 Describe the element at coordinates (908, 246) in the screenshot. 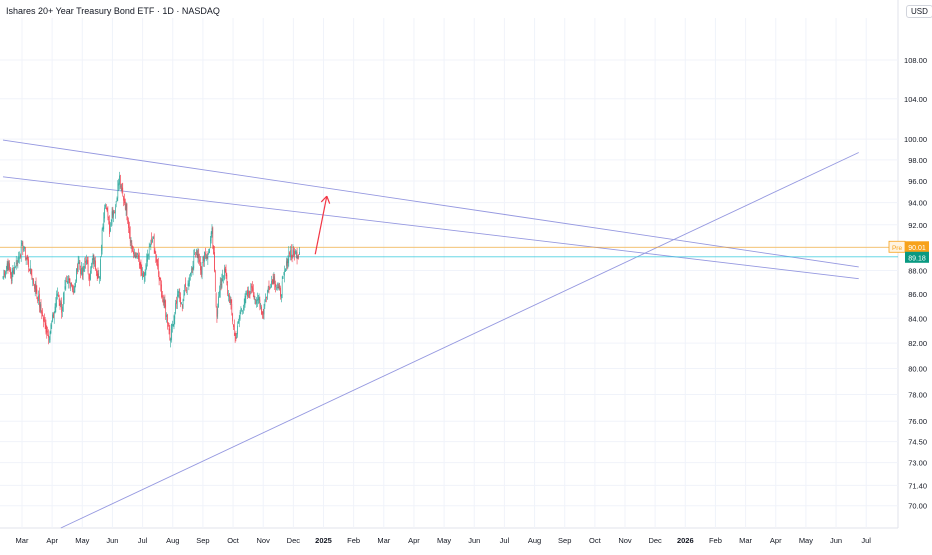

I see `pre-market-label: Pre 90.01` at that location.